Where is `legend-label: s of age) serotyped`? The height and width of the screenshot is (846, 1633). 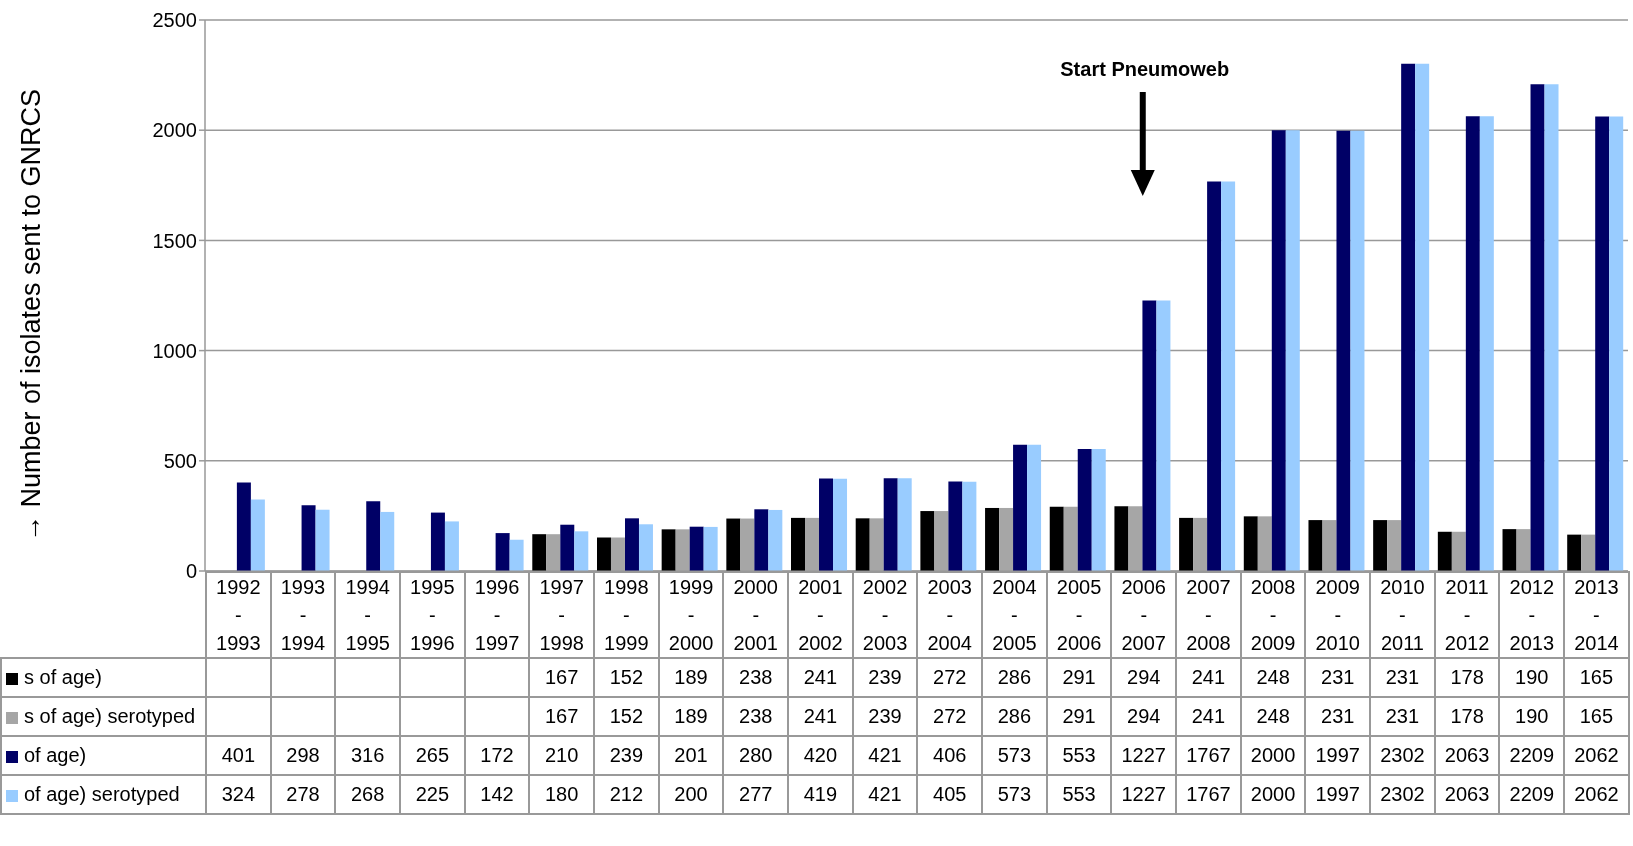
legend-label: s of age) serotyped is located at coordinates (110, 716).